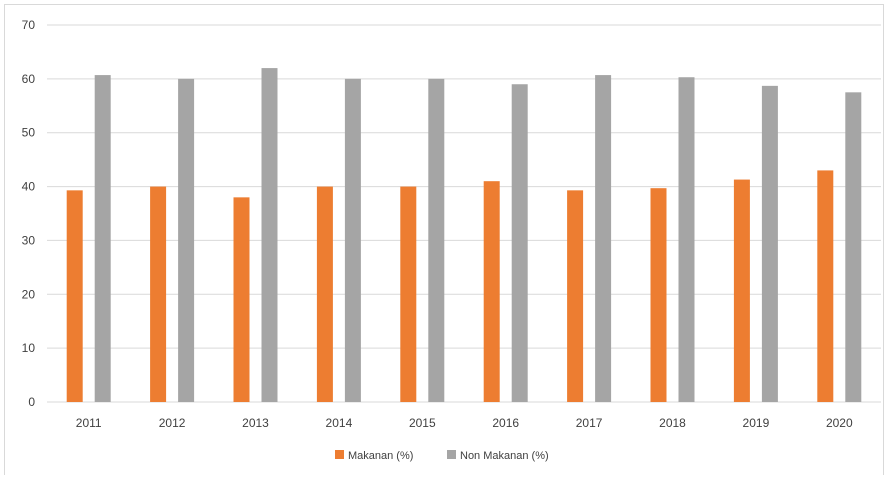  Describe the element at coordinates (29, 25) in the screenshot. I see `y-tick-label: 70` at that location.